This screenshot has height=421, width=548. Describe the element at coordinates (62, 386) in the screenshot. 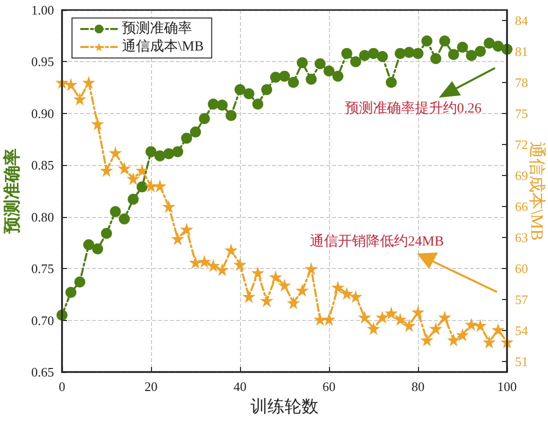

I see `x-tick-label: 0` at that location.